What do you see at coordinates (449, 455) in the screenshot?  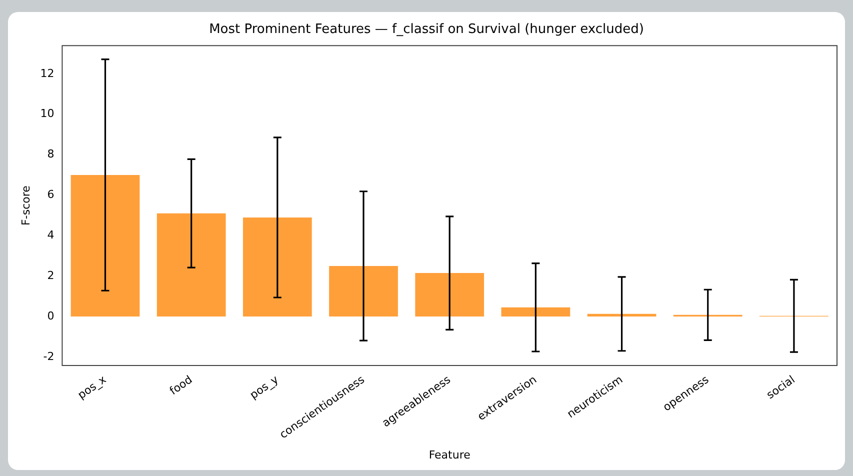 I see `x-axis-title: Feature` at bounding box center [449, 455].